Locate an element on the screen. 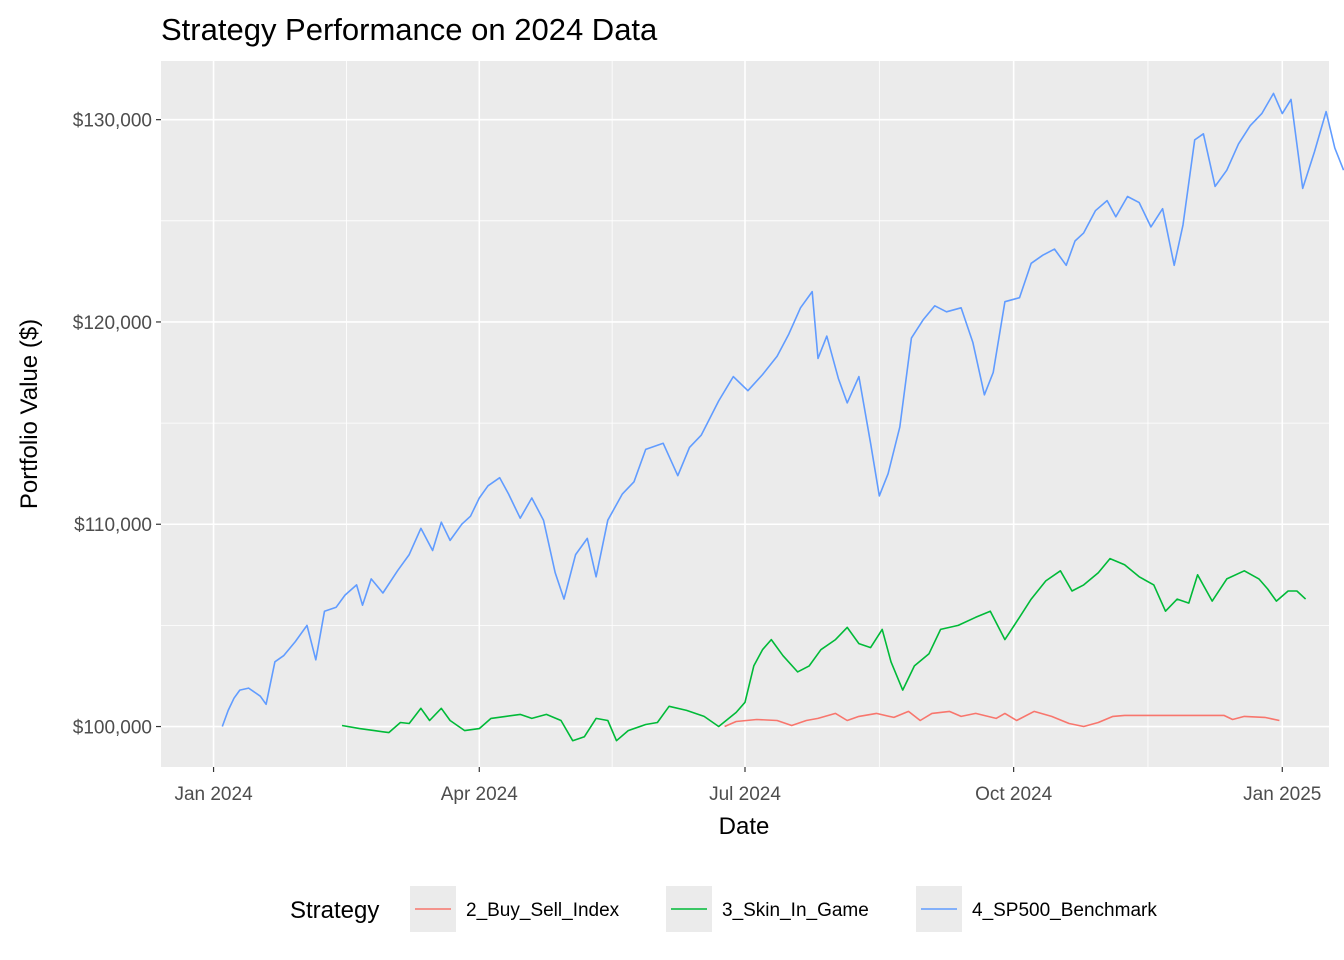 This screenshot has width=1344, height=960. x-tick-label: Jan 2025 is located at coordinates (1282, 794).